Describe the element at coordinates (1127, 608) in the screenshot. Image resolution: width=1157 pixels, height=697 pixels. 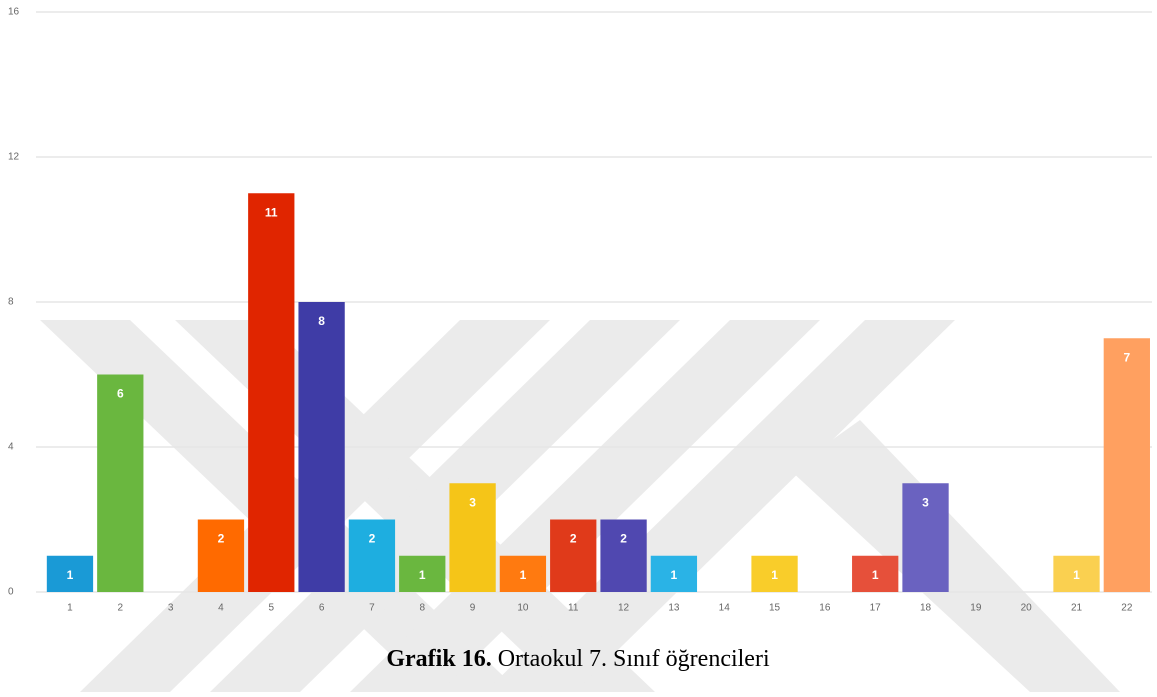
I see `x-tick-label: 22` at that location.